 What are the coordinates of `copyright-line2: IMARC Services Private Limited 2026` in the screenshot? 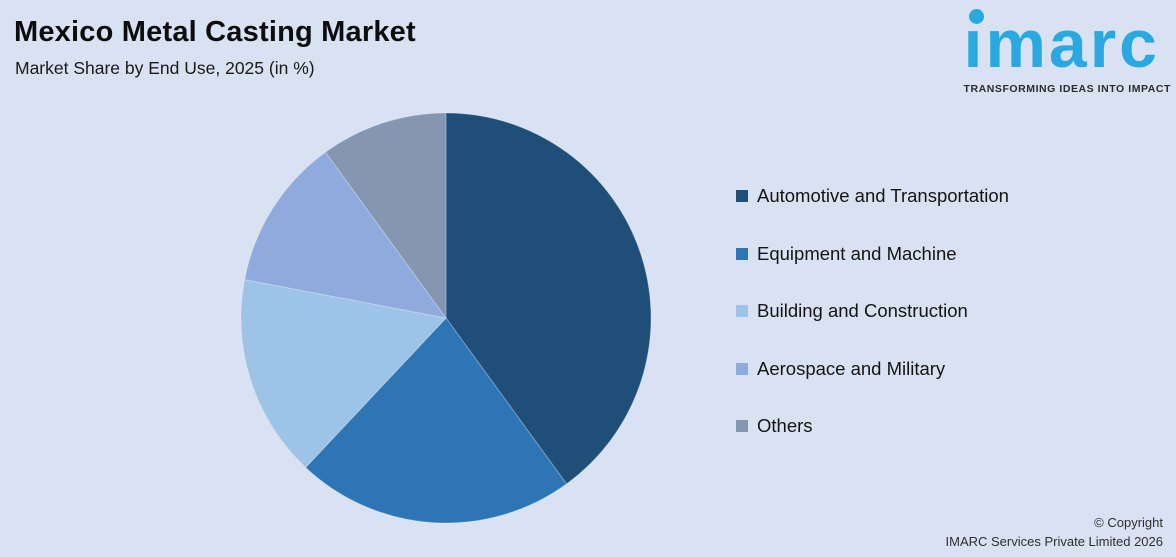 It's located at (1054, 541).